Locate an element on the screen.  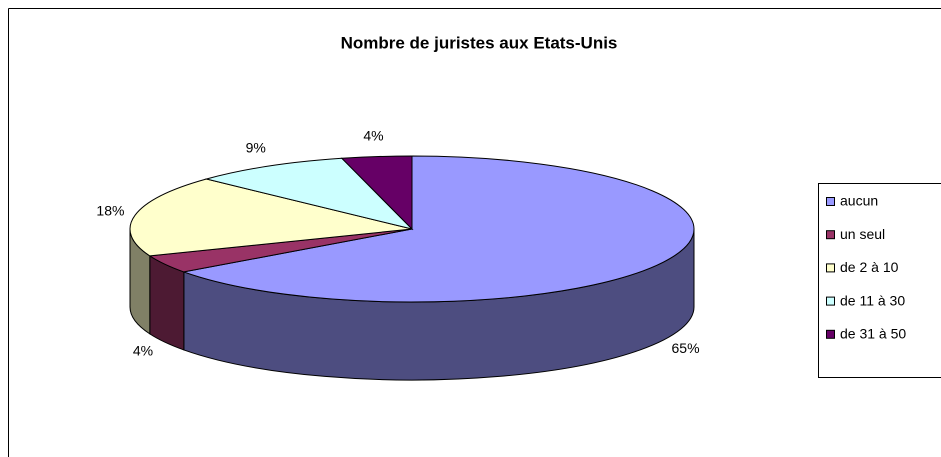
chart-title: Nombre de juristes aux Etats-Unis is located at coordinates (479, 42).